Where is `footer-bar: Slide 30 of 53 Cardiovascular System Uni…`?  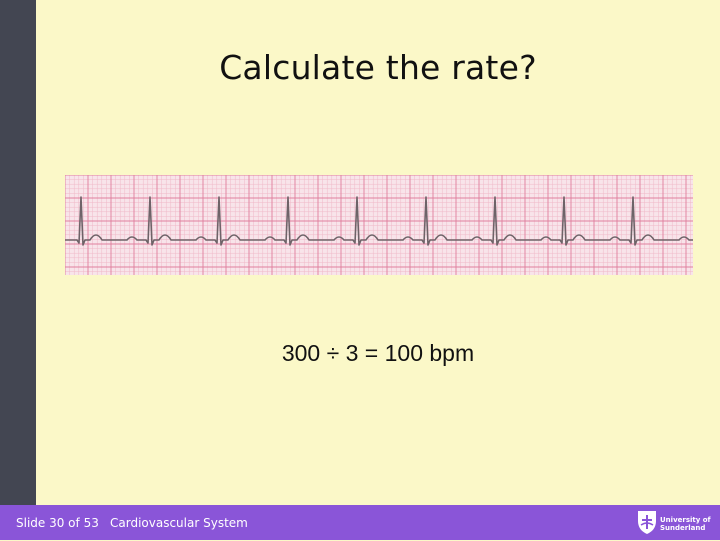
footer-bar: Slide 30 of 53 Cardiovascular System Uni… is located at coordinates (360, 522).